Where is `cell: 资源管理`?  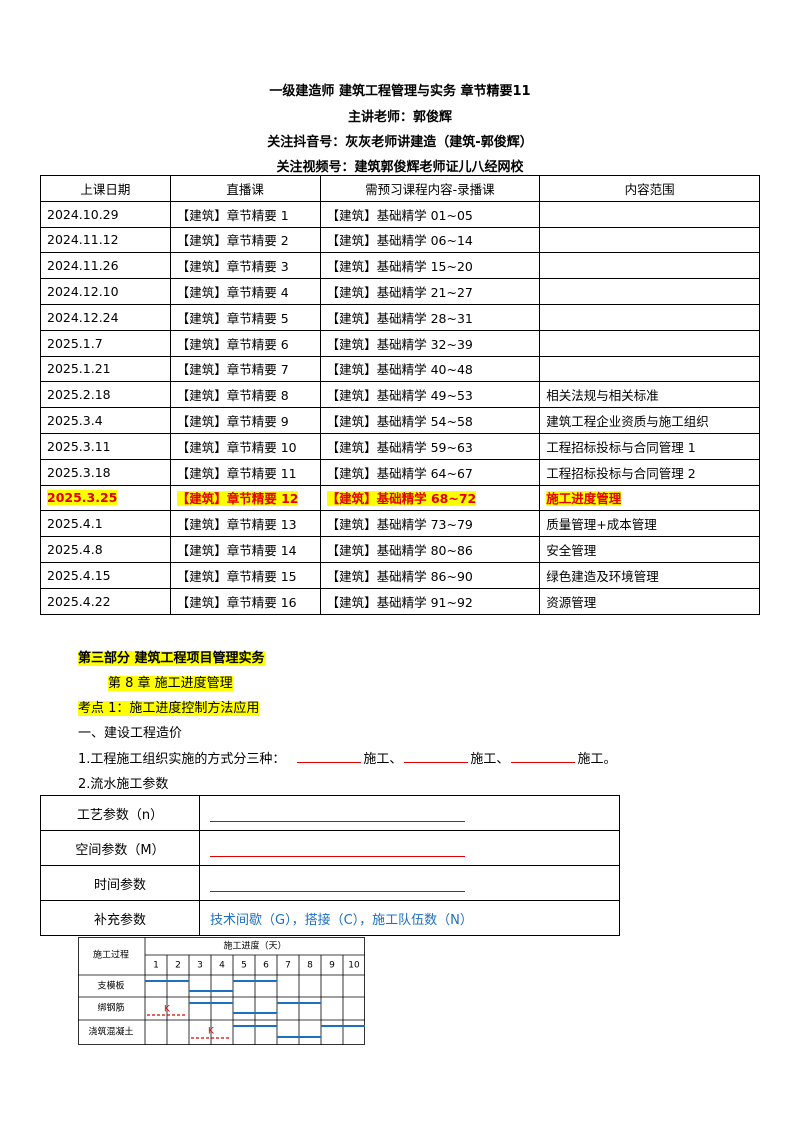 cell: 资源管理 is located at coordinates (649, 601).